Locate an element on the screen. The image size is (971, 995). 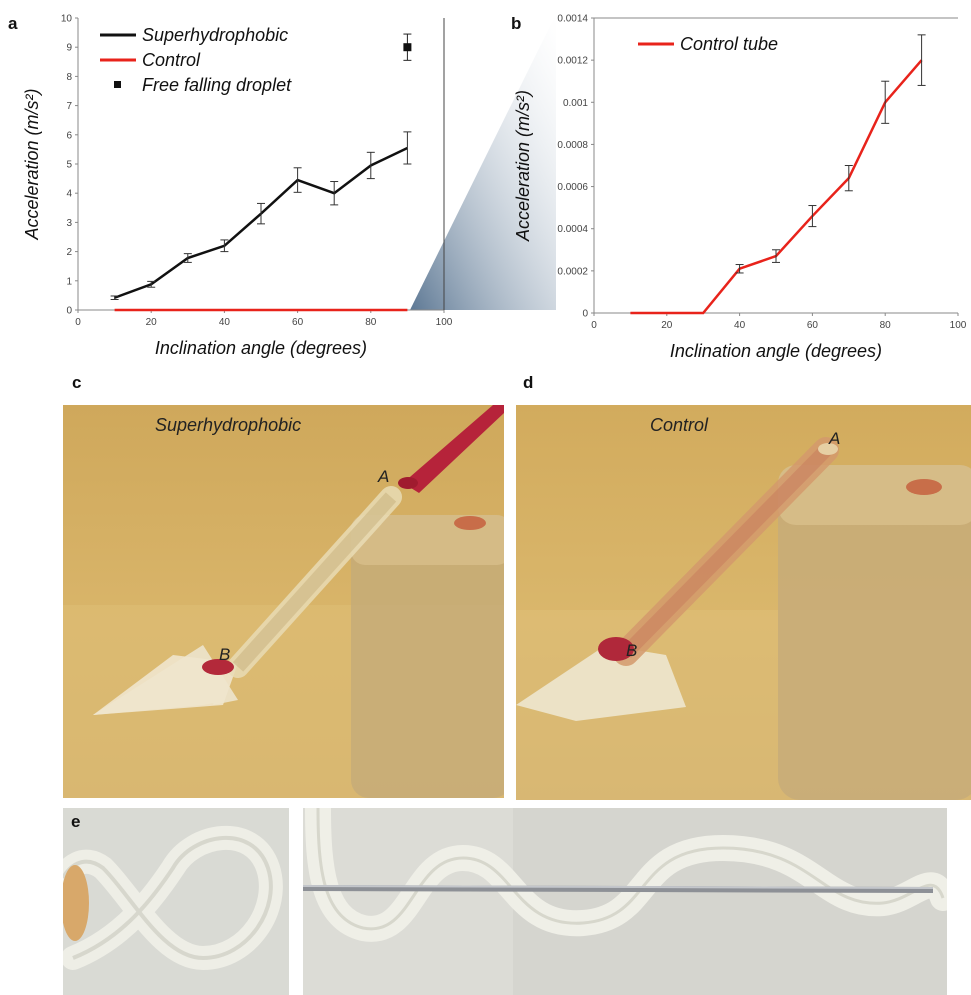
legend-label: Free falling droplet is located at coordinates (217, 85).